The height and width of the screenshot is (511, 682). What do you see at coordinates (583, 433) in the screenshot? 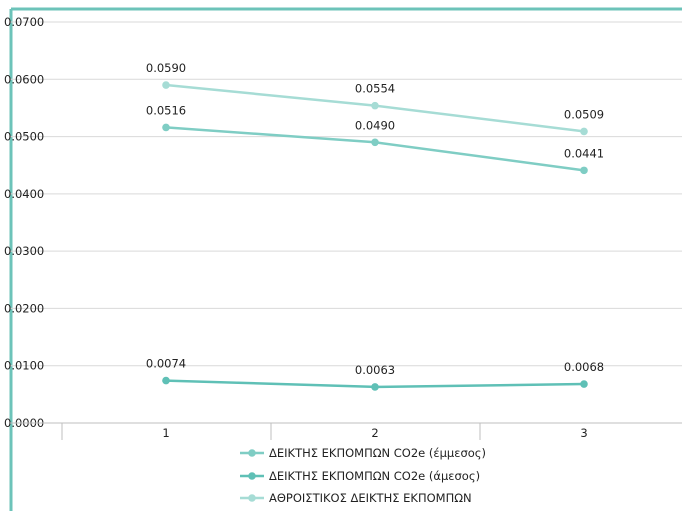
I see `x-tick-label: 3` at bounding box center [583, 433].